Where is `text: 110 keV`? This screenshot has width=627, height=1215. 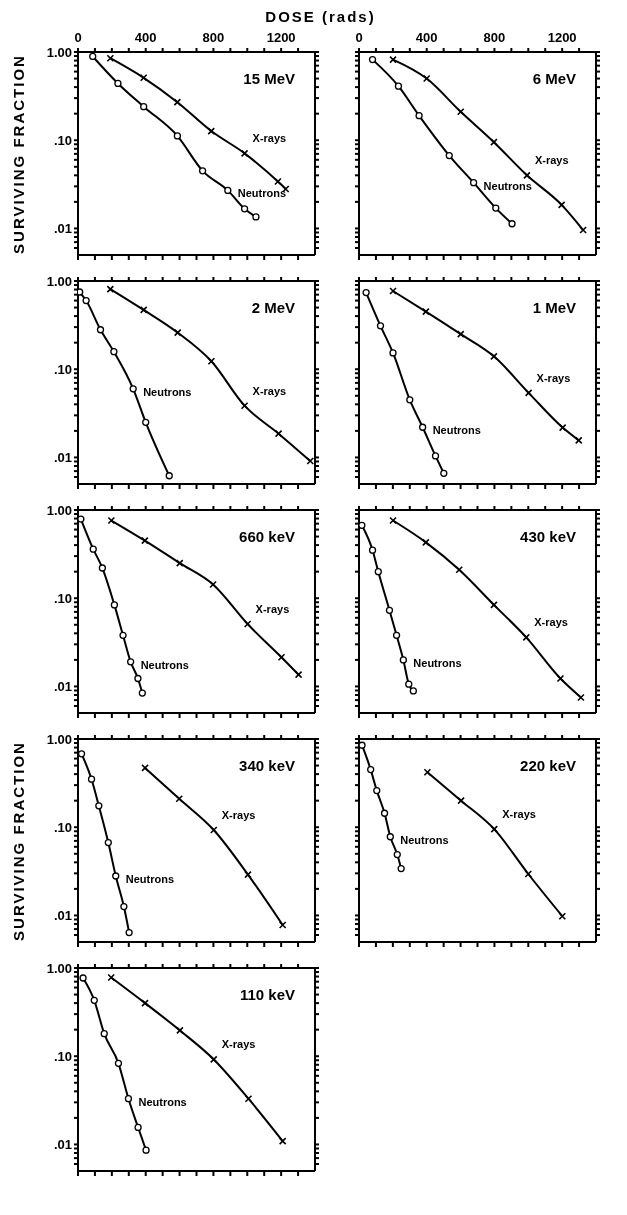
text: 110 keV is located at coordinates (267, 994).